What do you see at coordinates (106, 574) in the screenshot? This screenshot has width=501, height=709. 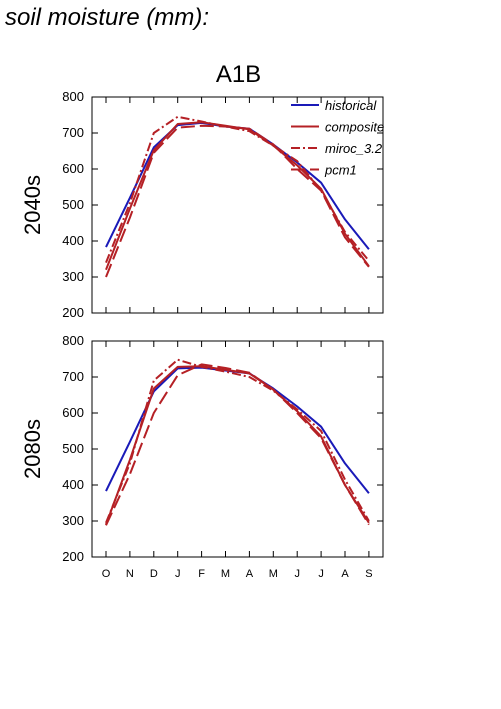 I see `x-tick-label: O` at bounding box center [106, 574].